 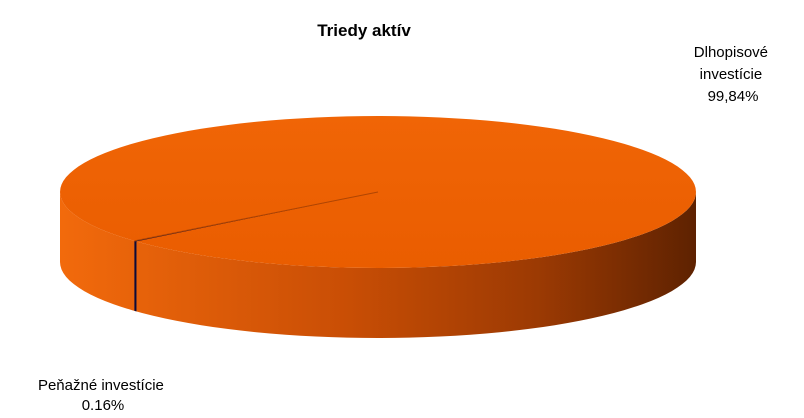 I want to click on slice-label-bonds-line-2: investície, so click(x=731, y=74).